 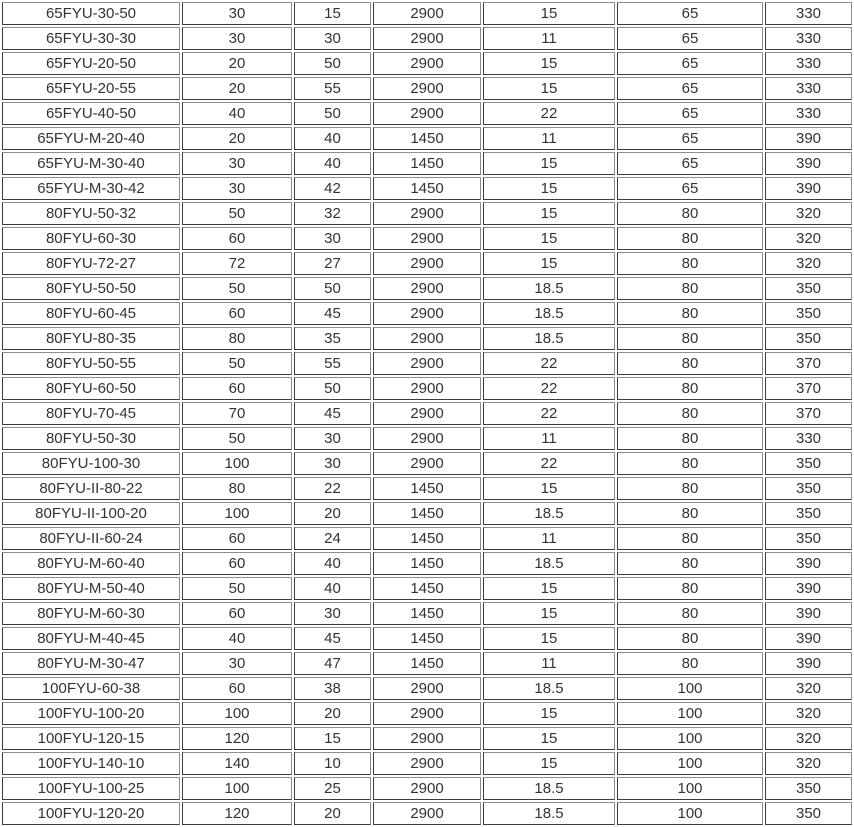 I want to click on table-row: 80FYU-50-30 50 30 2900 11 80 330, so click(x=427, y=438).